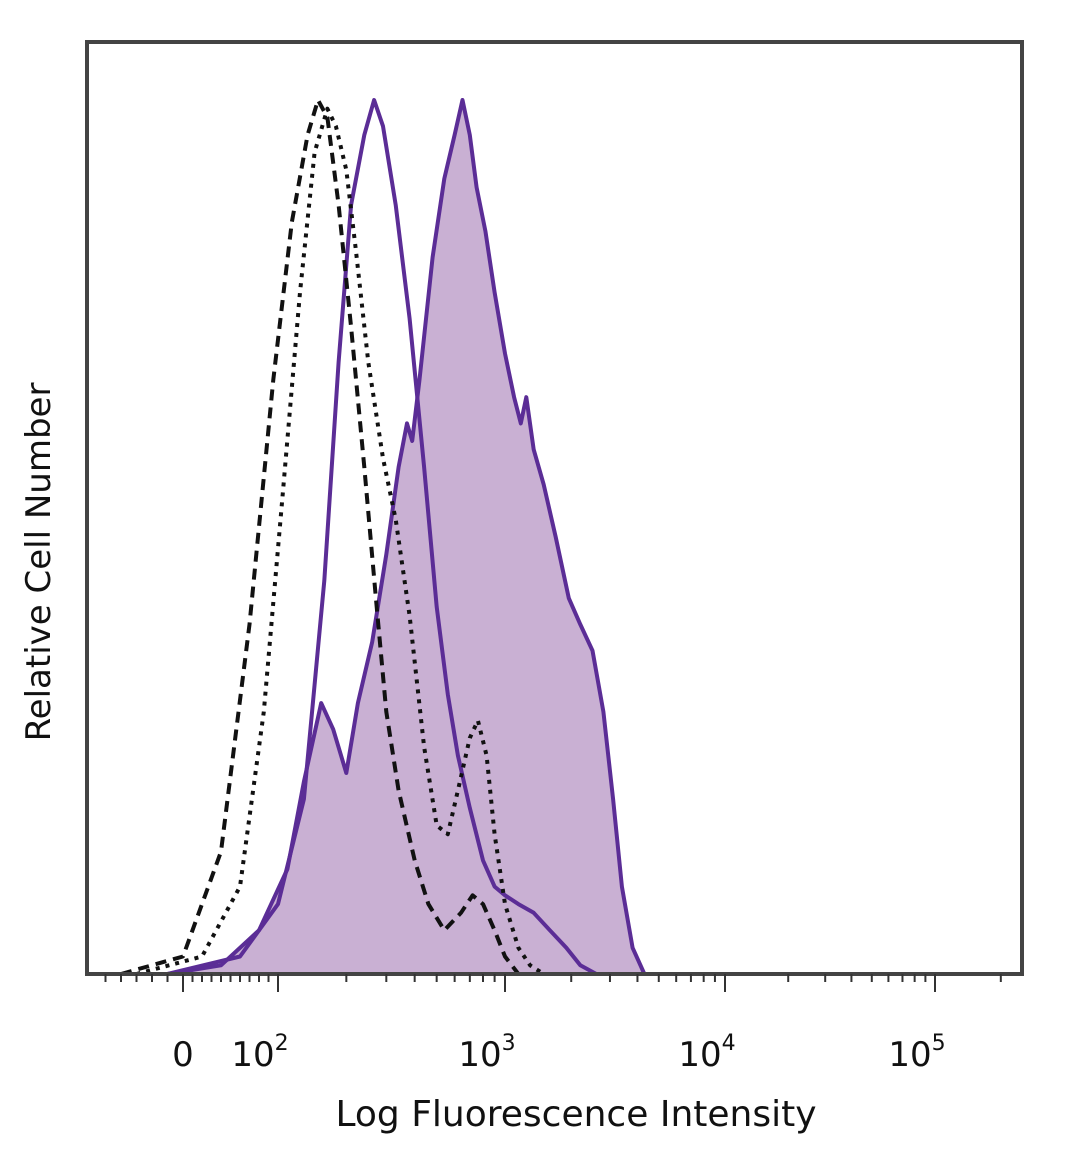 This screenshot has width=1080, height=1169. Describe the element at coordinates (553, 1024) in the screenshot. I see `x-axis: 0 10² 10³ 10⁴ 10⁵` at that location.